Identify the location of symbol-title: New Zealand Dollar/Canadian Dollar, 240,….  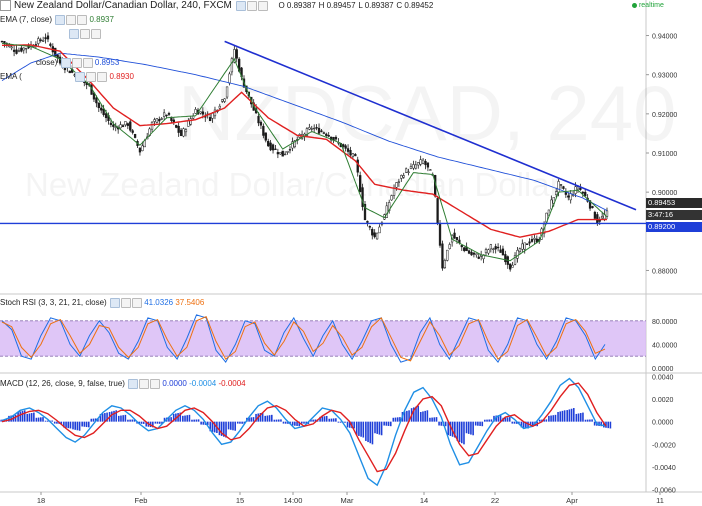
(123, 6).